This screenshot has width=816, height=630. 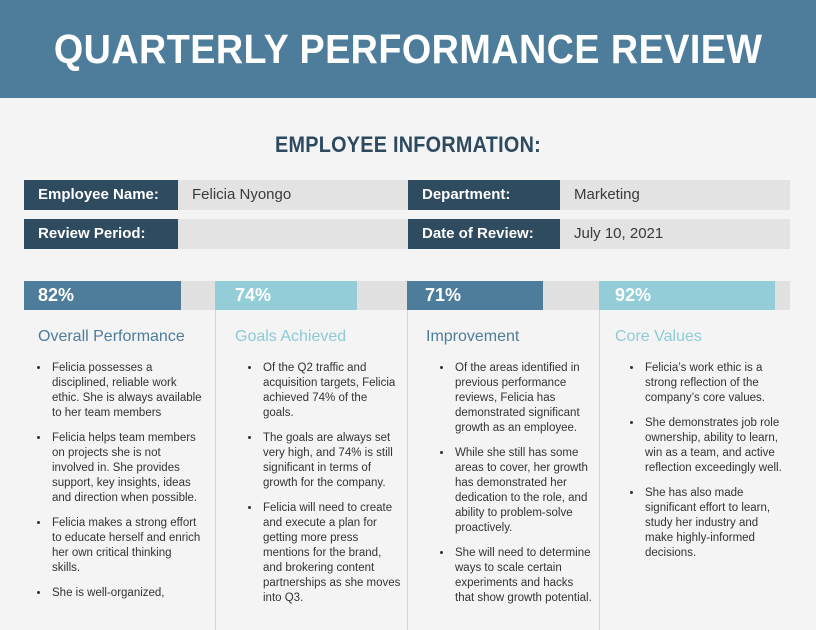 I want to click on progress-track: 71%, so click(x=503, y=295).